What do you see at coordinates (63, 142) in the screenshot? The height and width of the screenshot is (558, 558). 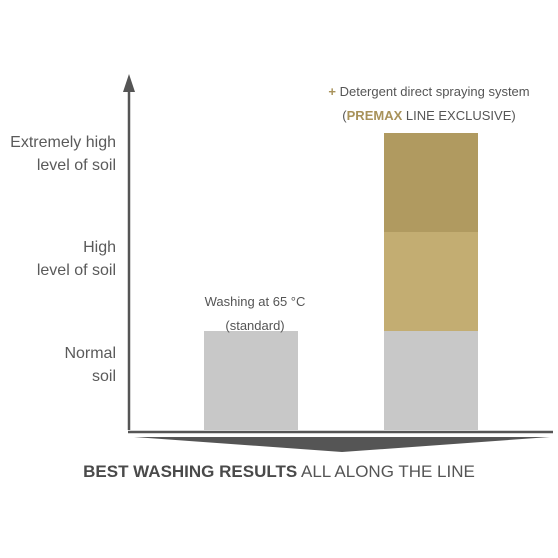 I see `y-label-extreme-line1: Extremely high` at bounding box center [63, 142].